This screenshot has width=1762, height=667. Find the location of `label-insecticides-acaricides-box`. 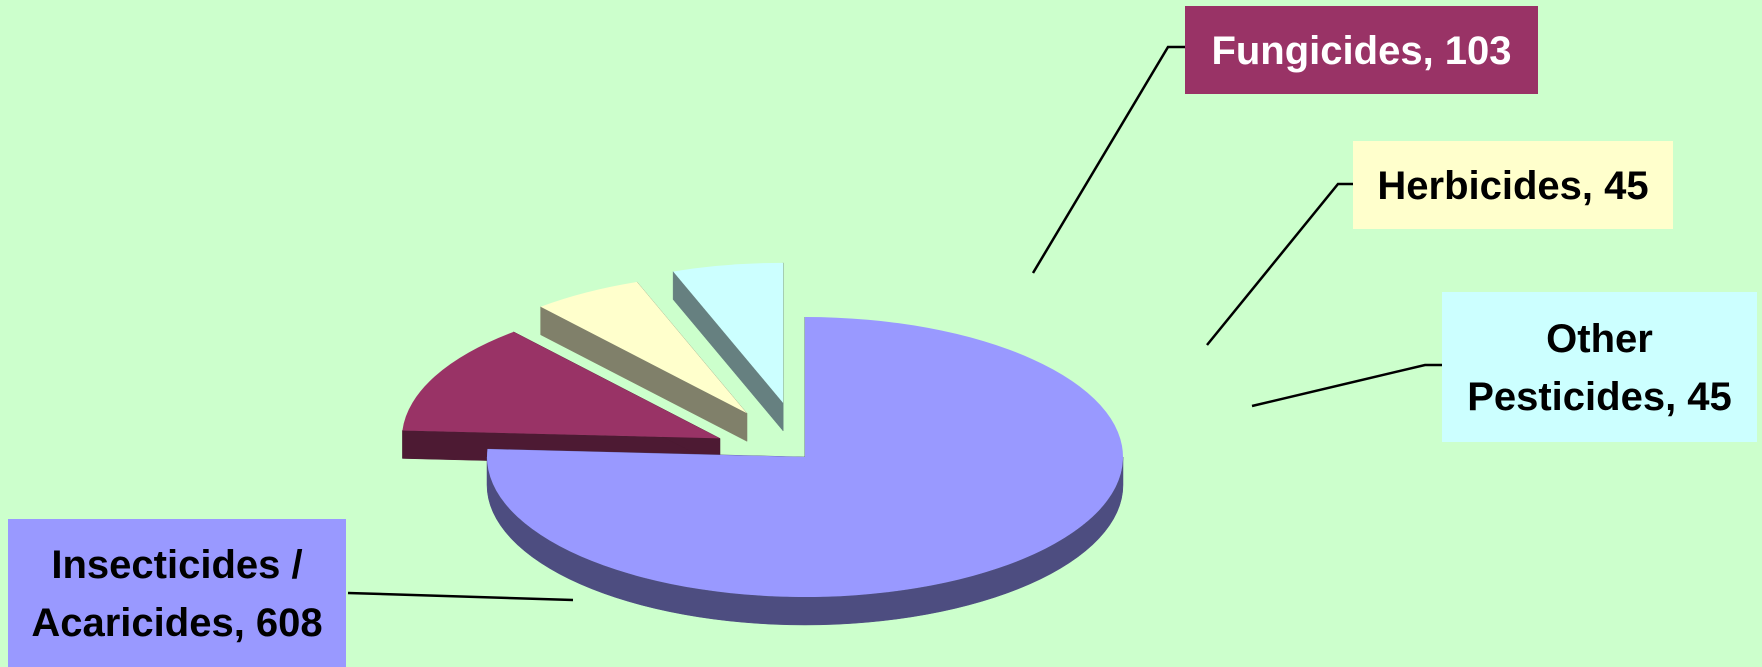

label-insecticides-acaricides-box is located at coordinates (177, 593).